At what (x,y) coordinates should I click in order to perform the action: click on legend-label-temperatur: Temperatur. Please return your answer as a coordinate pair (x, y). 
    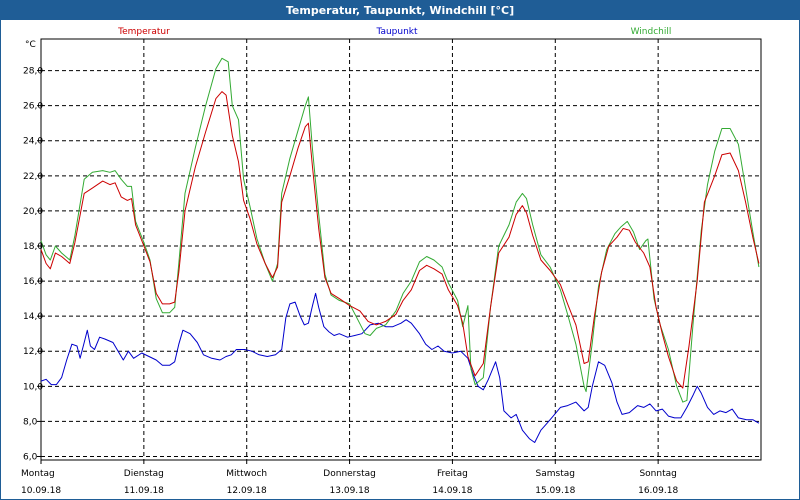
    Looking at the image, I should click on (143, 32).